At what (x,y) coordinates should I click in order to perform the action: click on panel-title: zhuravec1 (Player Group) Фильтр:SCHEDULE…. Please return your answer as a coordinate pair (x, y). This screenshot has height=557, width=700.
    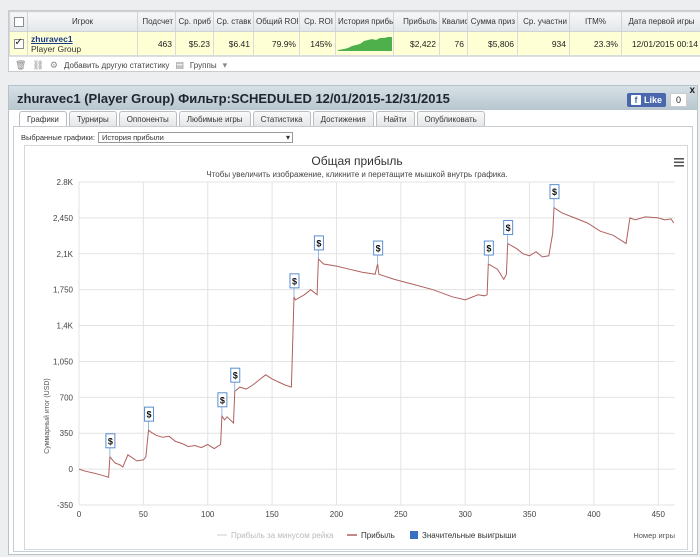
    Looking at the image, I should click on (233, 98).